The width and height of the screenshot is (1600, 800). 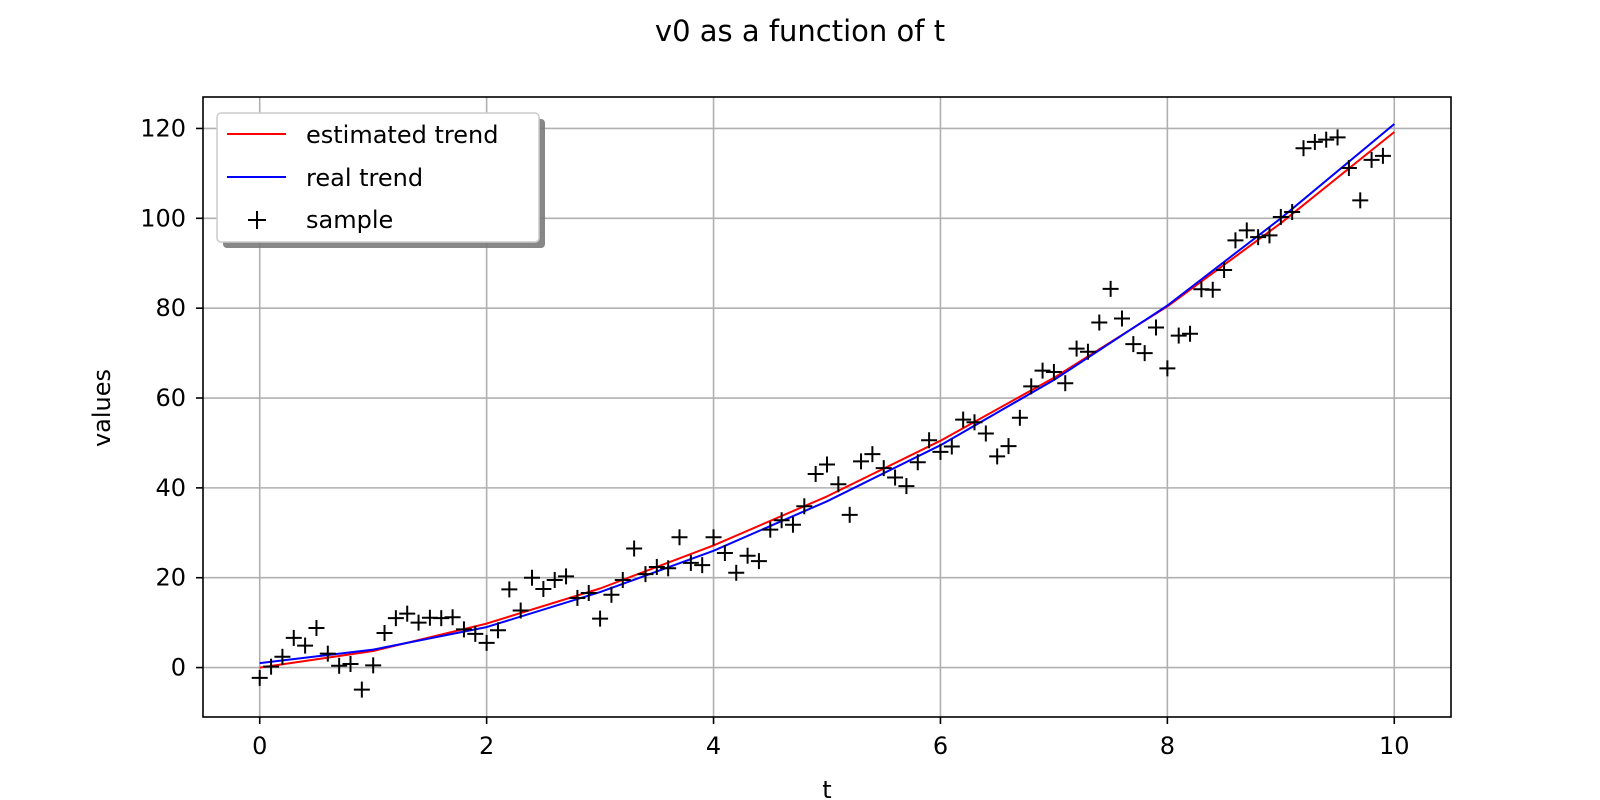 What do you see at coordinates (163, 218) in the screenshot?
I see `y-tick-label: 100` at bounding box center [163, 218].